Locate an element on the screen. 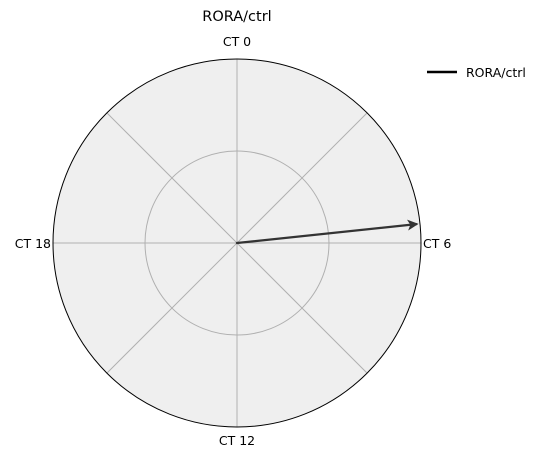  radial-gridline is located at coordinates (237, 243).